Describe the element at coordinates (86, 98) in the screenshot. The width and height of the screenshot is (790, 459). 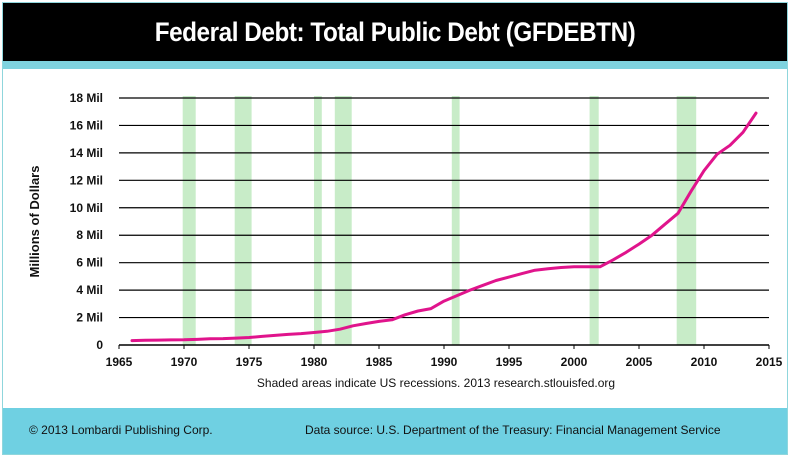
I see `y-tick-label: 18 Mil` at that location.